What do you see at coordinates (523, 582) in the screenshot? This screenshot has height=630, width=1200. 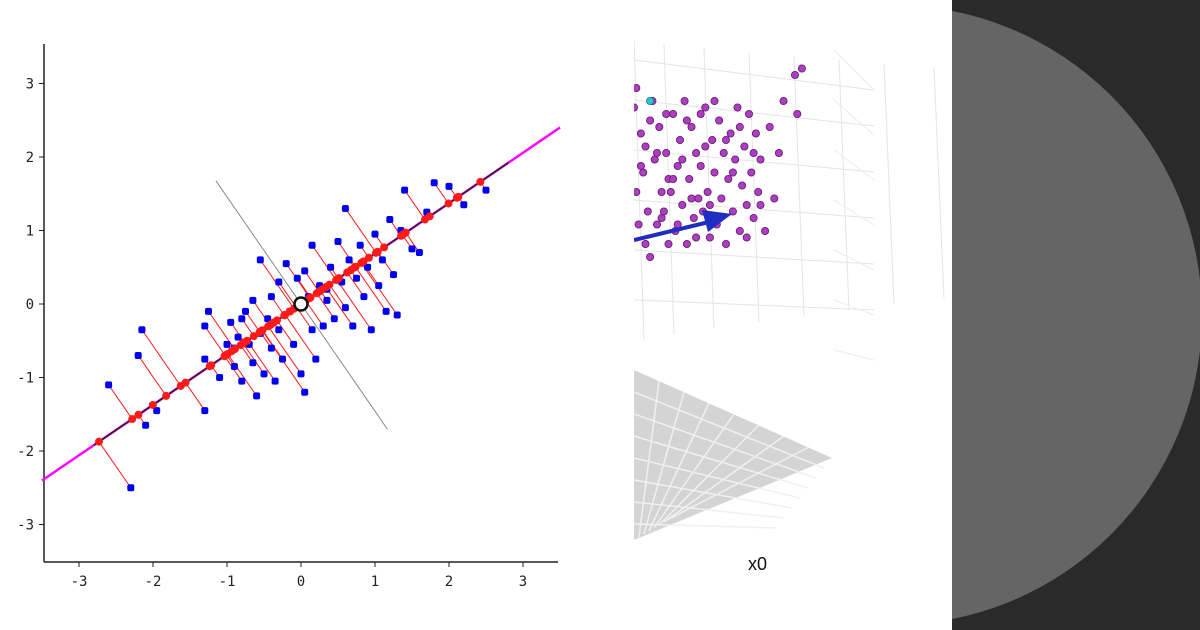 I see `x-tick-label: 3` at bounding box center [523, 582].